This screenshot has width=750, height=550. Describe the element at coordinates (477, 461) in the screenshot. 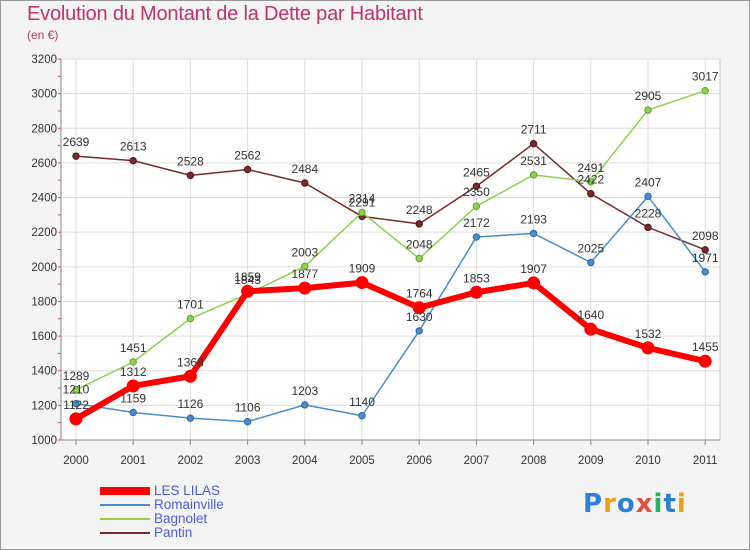

I see `x-tick-label: 2007` at that location.